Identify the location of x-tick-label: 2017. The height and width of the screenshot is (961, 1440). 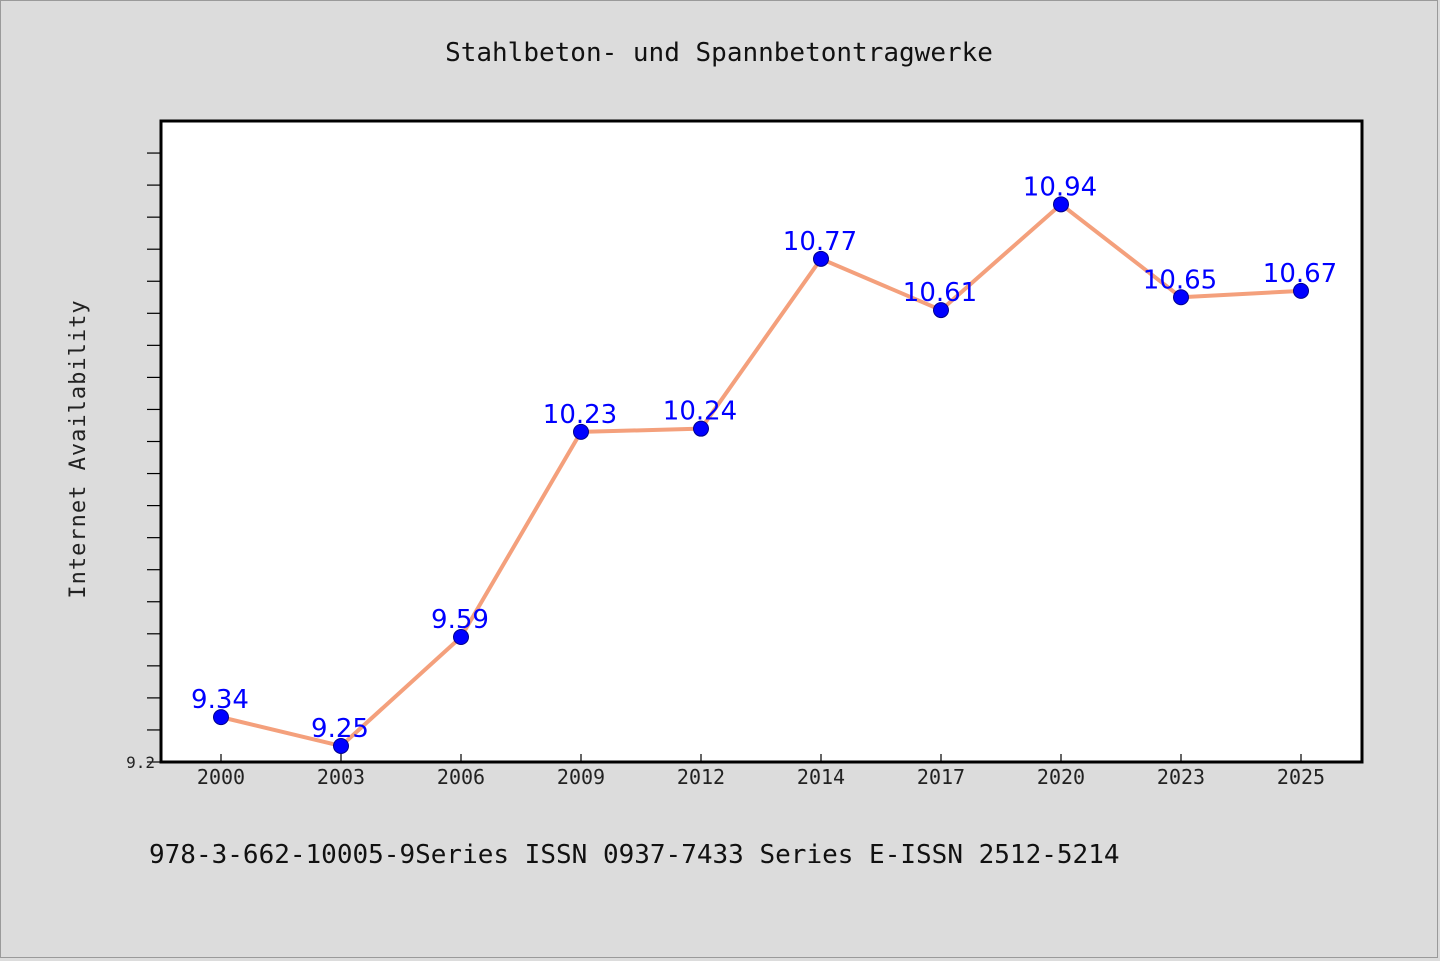
(941, 777).